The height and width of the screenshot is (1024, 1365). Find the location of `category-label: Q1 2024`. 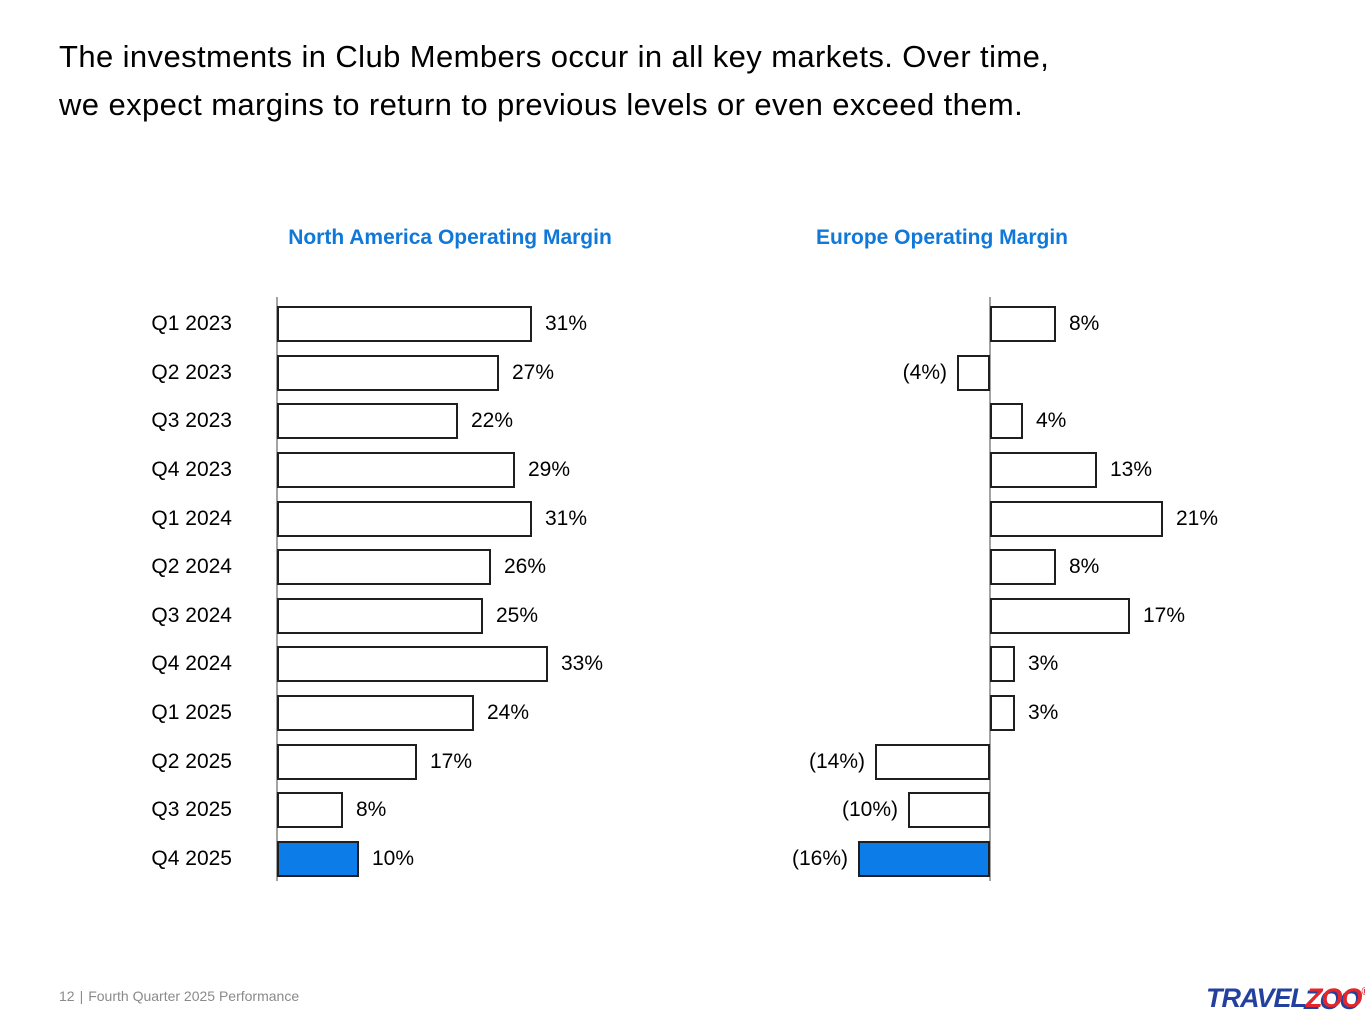

category-label: Q1 2024 is located at coordinates (191, 518).